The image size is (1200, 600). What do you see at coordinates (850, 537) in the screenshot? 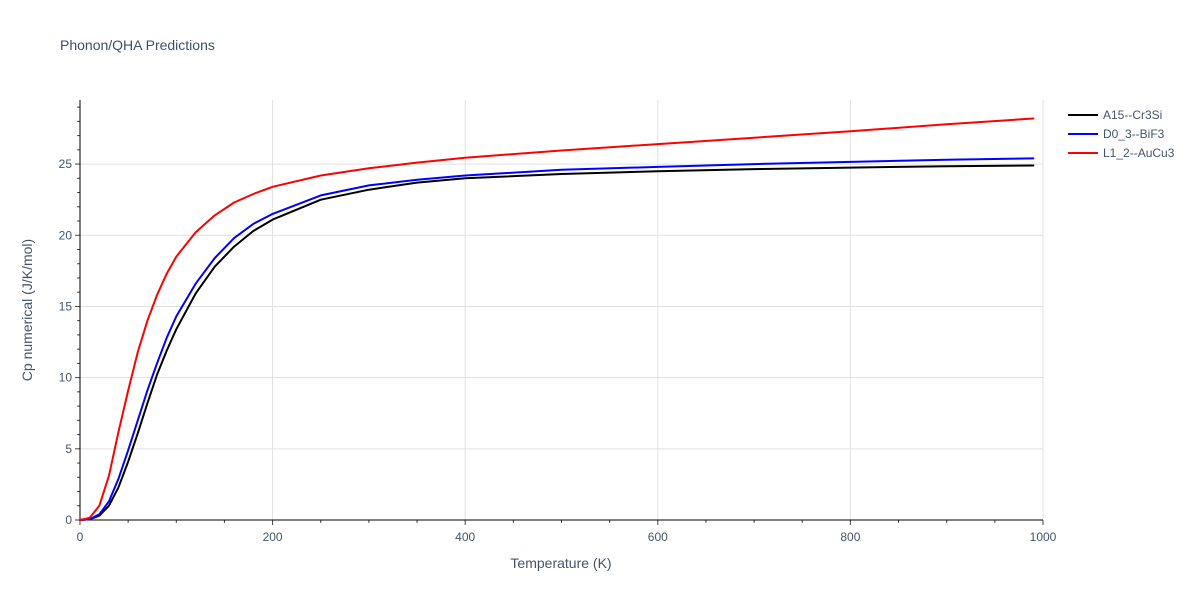
I see `x-tick-label: 800` at bounding box center [850, 537].